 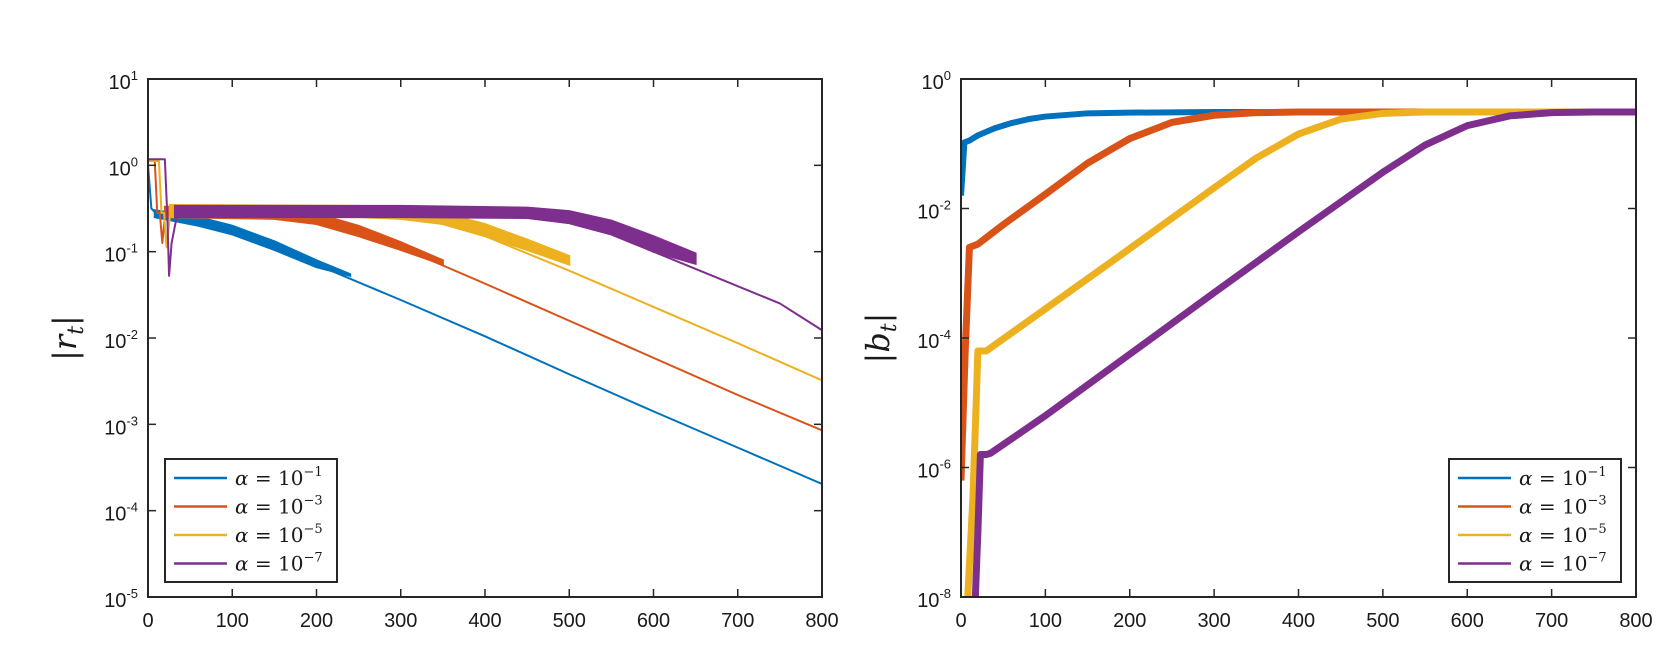 I want to click on y-tick-label: 10⁻³, so click(x=121, y=426).